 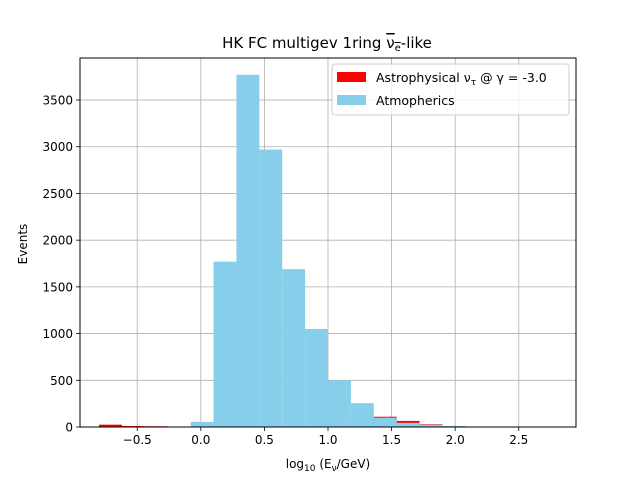 I want to click on y-tick-label: 1000, so click(x=57, y=334).